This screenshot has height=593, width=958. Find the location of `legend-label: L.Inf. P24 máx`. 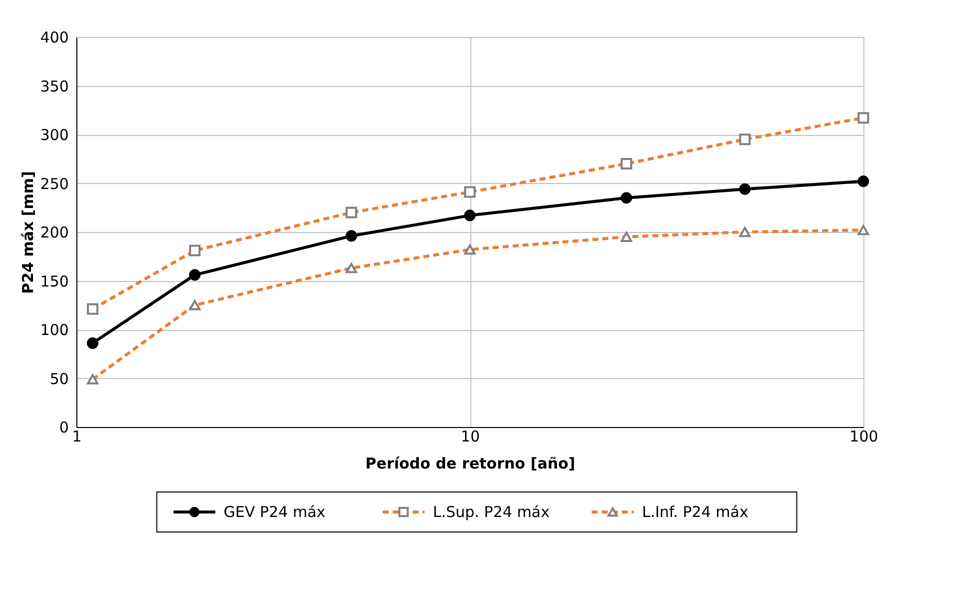

legend-label: L.Inf. P24 máx is located at coordinates (695, 512).